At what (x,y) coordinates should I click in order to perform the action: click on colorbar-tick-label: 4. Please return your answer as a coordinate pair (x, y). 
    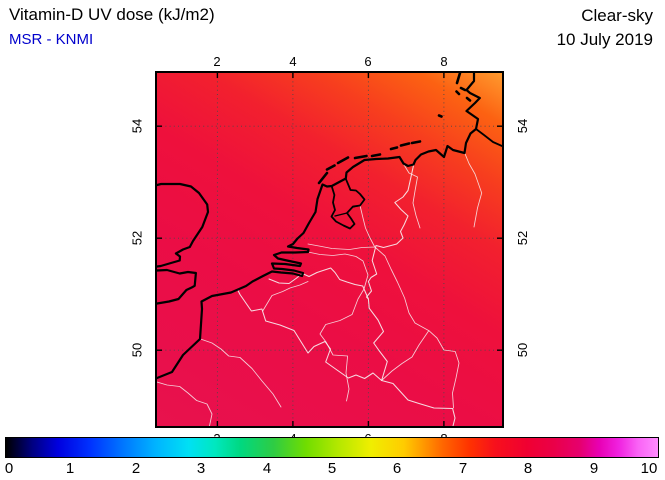
    Looking at the image, I should click on (267, 468).